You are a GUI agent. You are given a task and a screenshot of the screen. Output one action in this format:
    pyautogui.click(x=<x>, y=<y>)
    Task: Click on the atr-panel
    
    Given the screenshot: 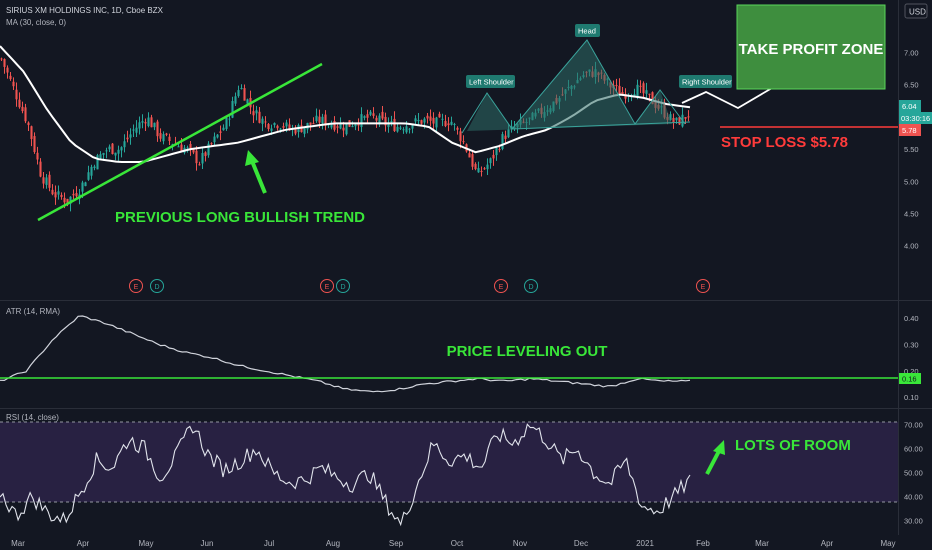 What is the action you would take?
    pyautogui.click(x=345, y=354)
    